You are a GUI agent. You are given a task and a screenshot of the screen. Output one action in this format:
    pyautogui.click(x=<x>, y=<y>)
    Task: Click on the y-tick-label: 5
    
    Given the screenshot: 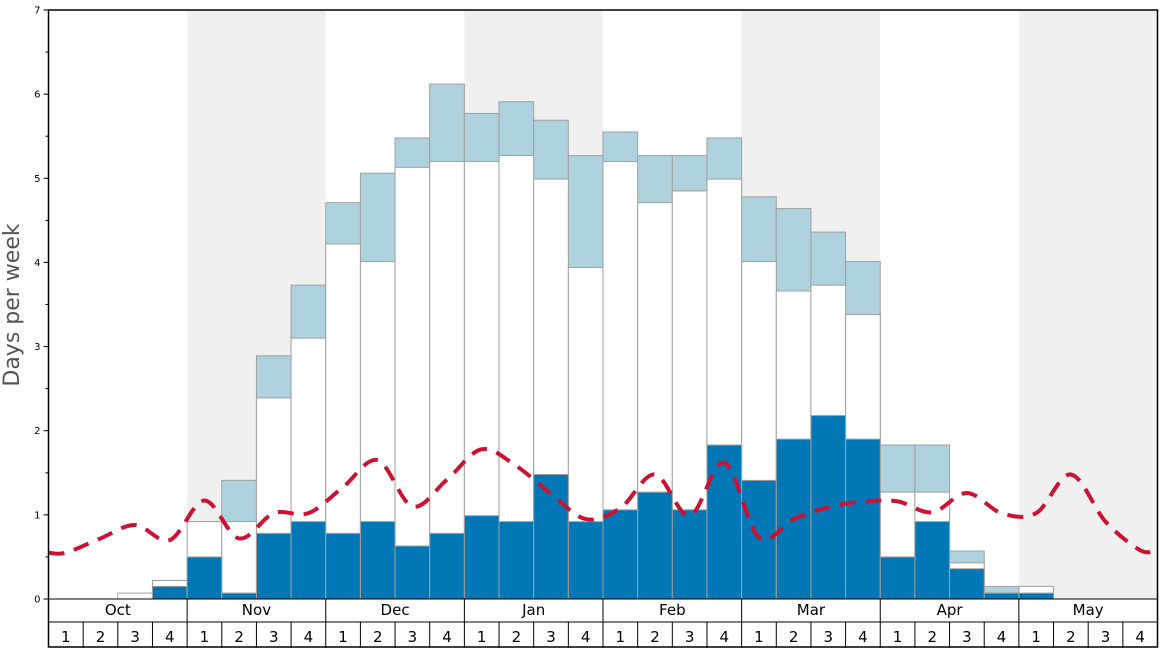 What is the action you would take?
    pyautogui.click(x=37, y=179)
    